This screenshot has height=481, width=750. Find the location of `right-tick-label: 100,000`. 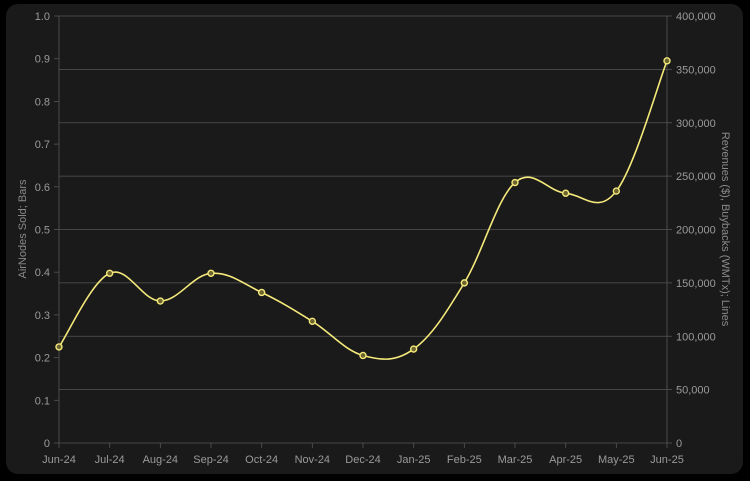

right-tick-label: 100,000 is located at coordinates (696, 337).